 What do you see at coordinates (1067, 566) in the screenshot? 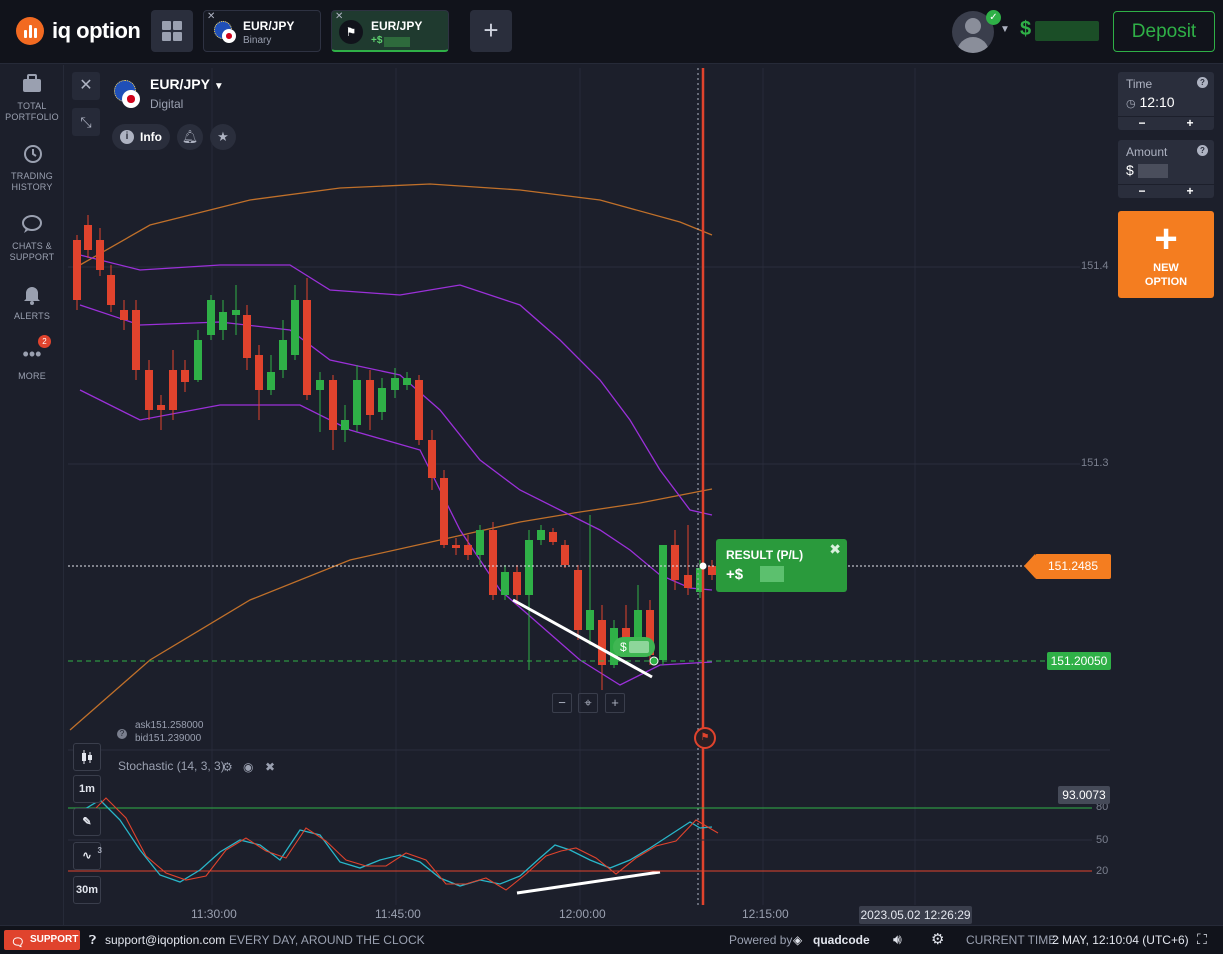
I see `current-price-tag: 151.2485` at bounding box center [1067, 566].